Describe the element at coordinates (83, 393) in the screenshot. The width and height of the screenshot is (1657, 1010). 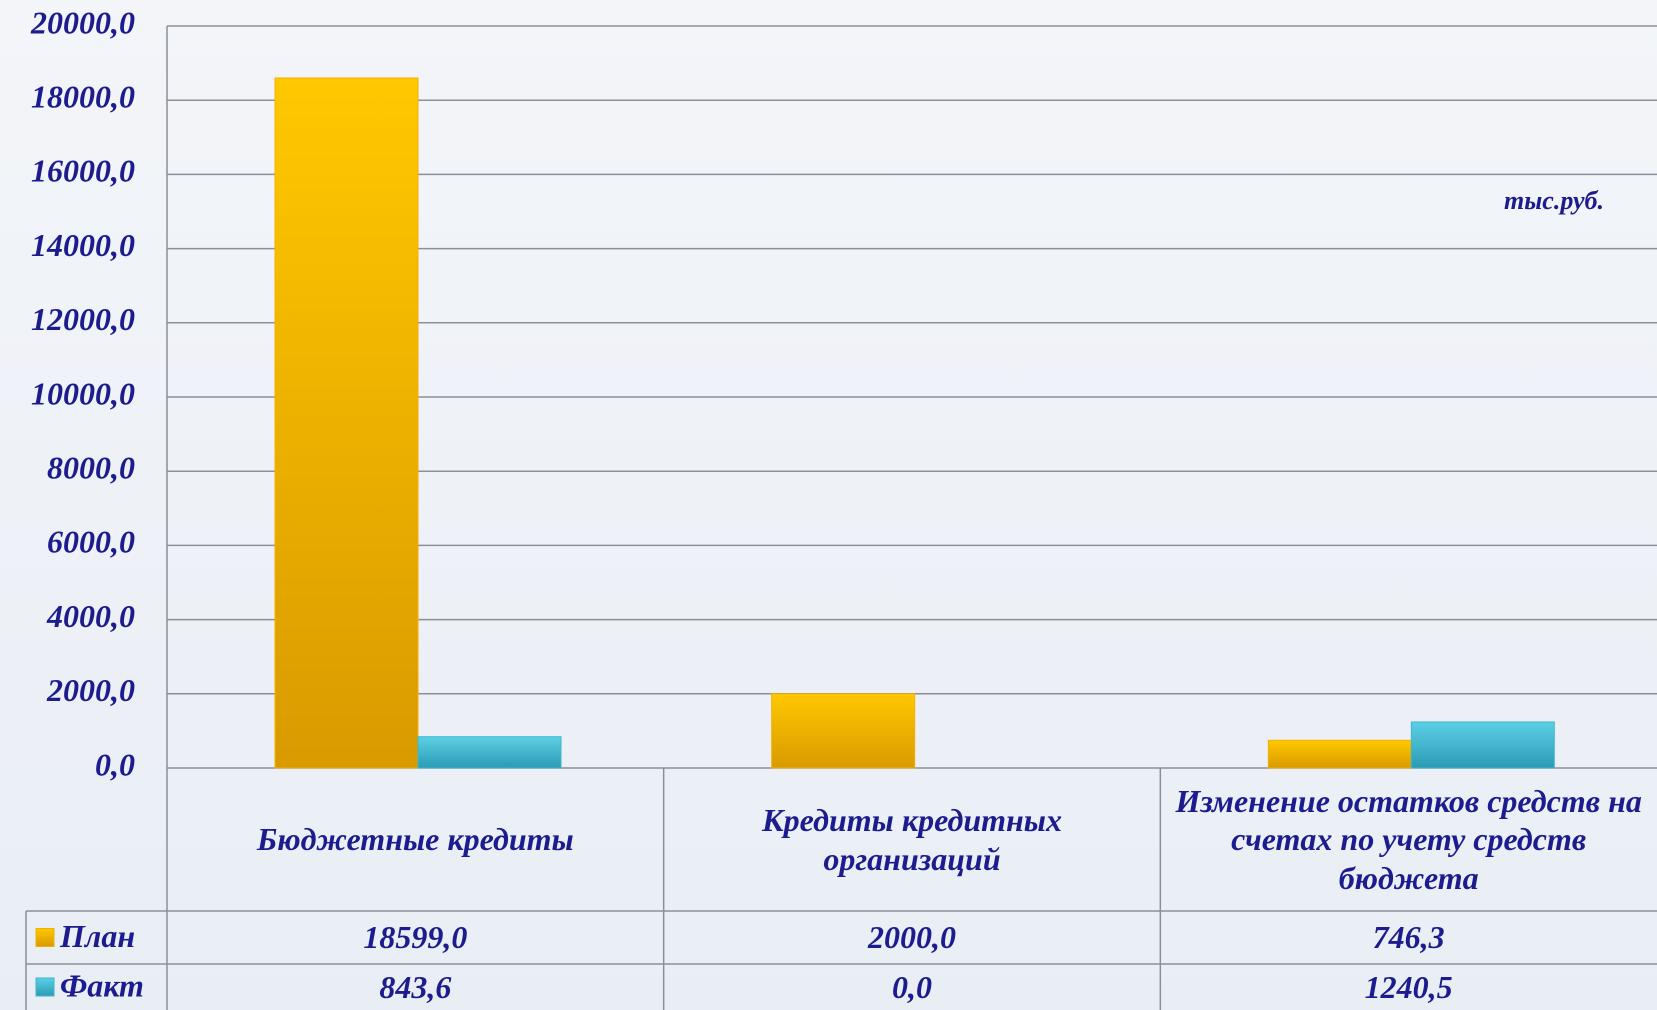
I see `y-tick-label: 10000,0` at that location.